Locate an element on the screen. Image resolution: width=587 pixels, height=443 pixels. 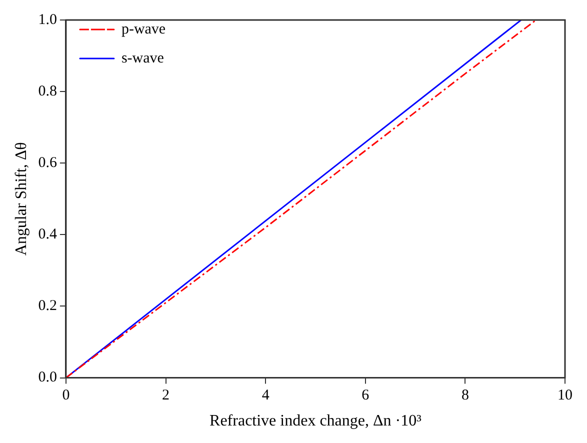
x-tick-label: 6 is located at coordinates (366, 396).